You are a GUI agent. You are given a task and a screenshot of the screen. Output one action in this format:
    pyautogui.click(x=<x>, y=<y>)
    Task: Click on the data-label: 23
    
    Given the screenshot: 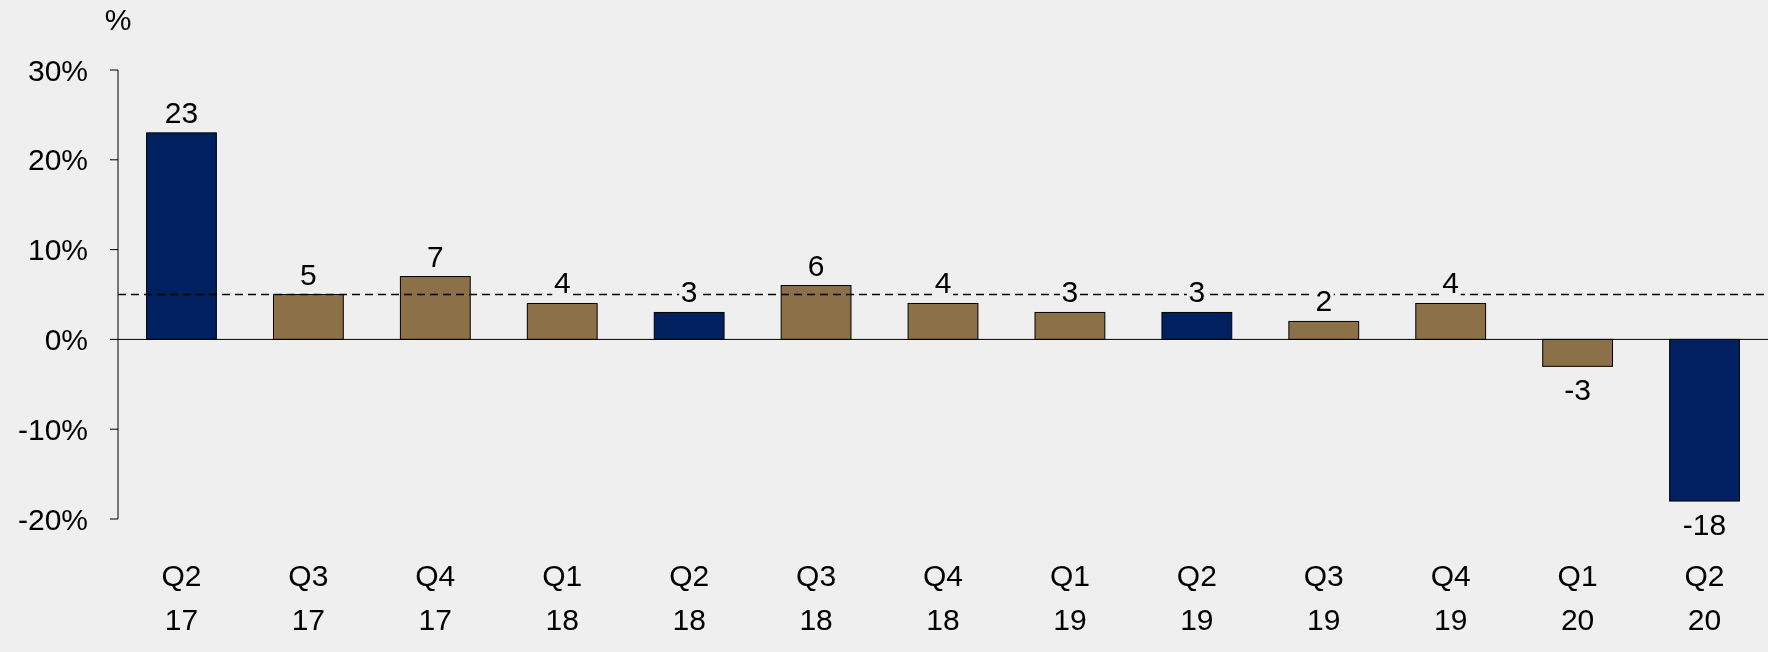 What is the action you would take?
    pyautogui.click(x=181, y=112)
    